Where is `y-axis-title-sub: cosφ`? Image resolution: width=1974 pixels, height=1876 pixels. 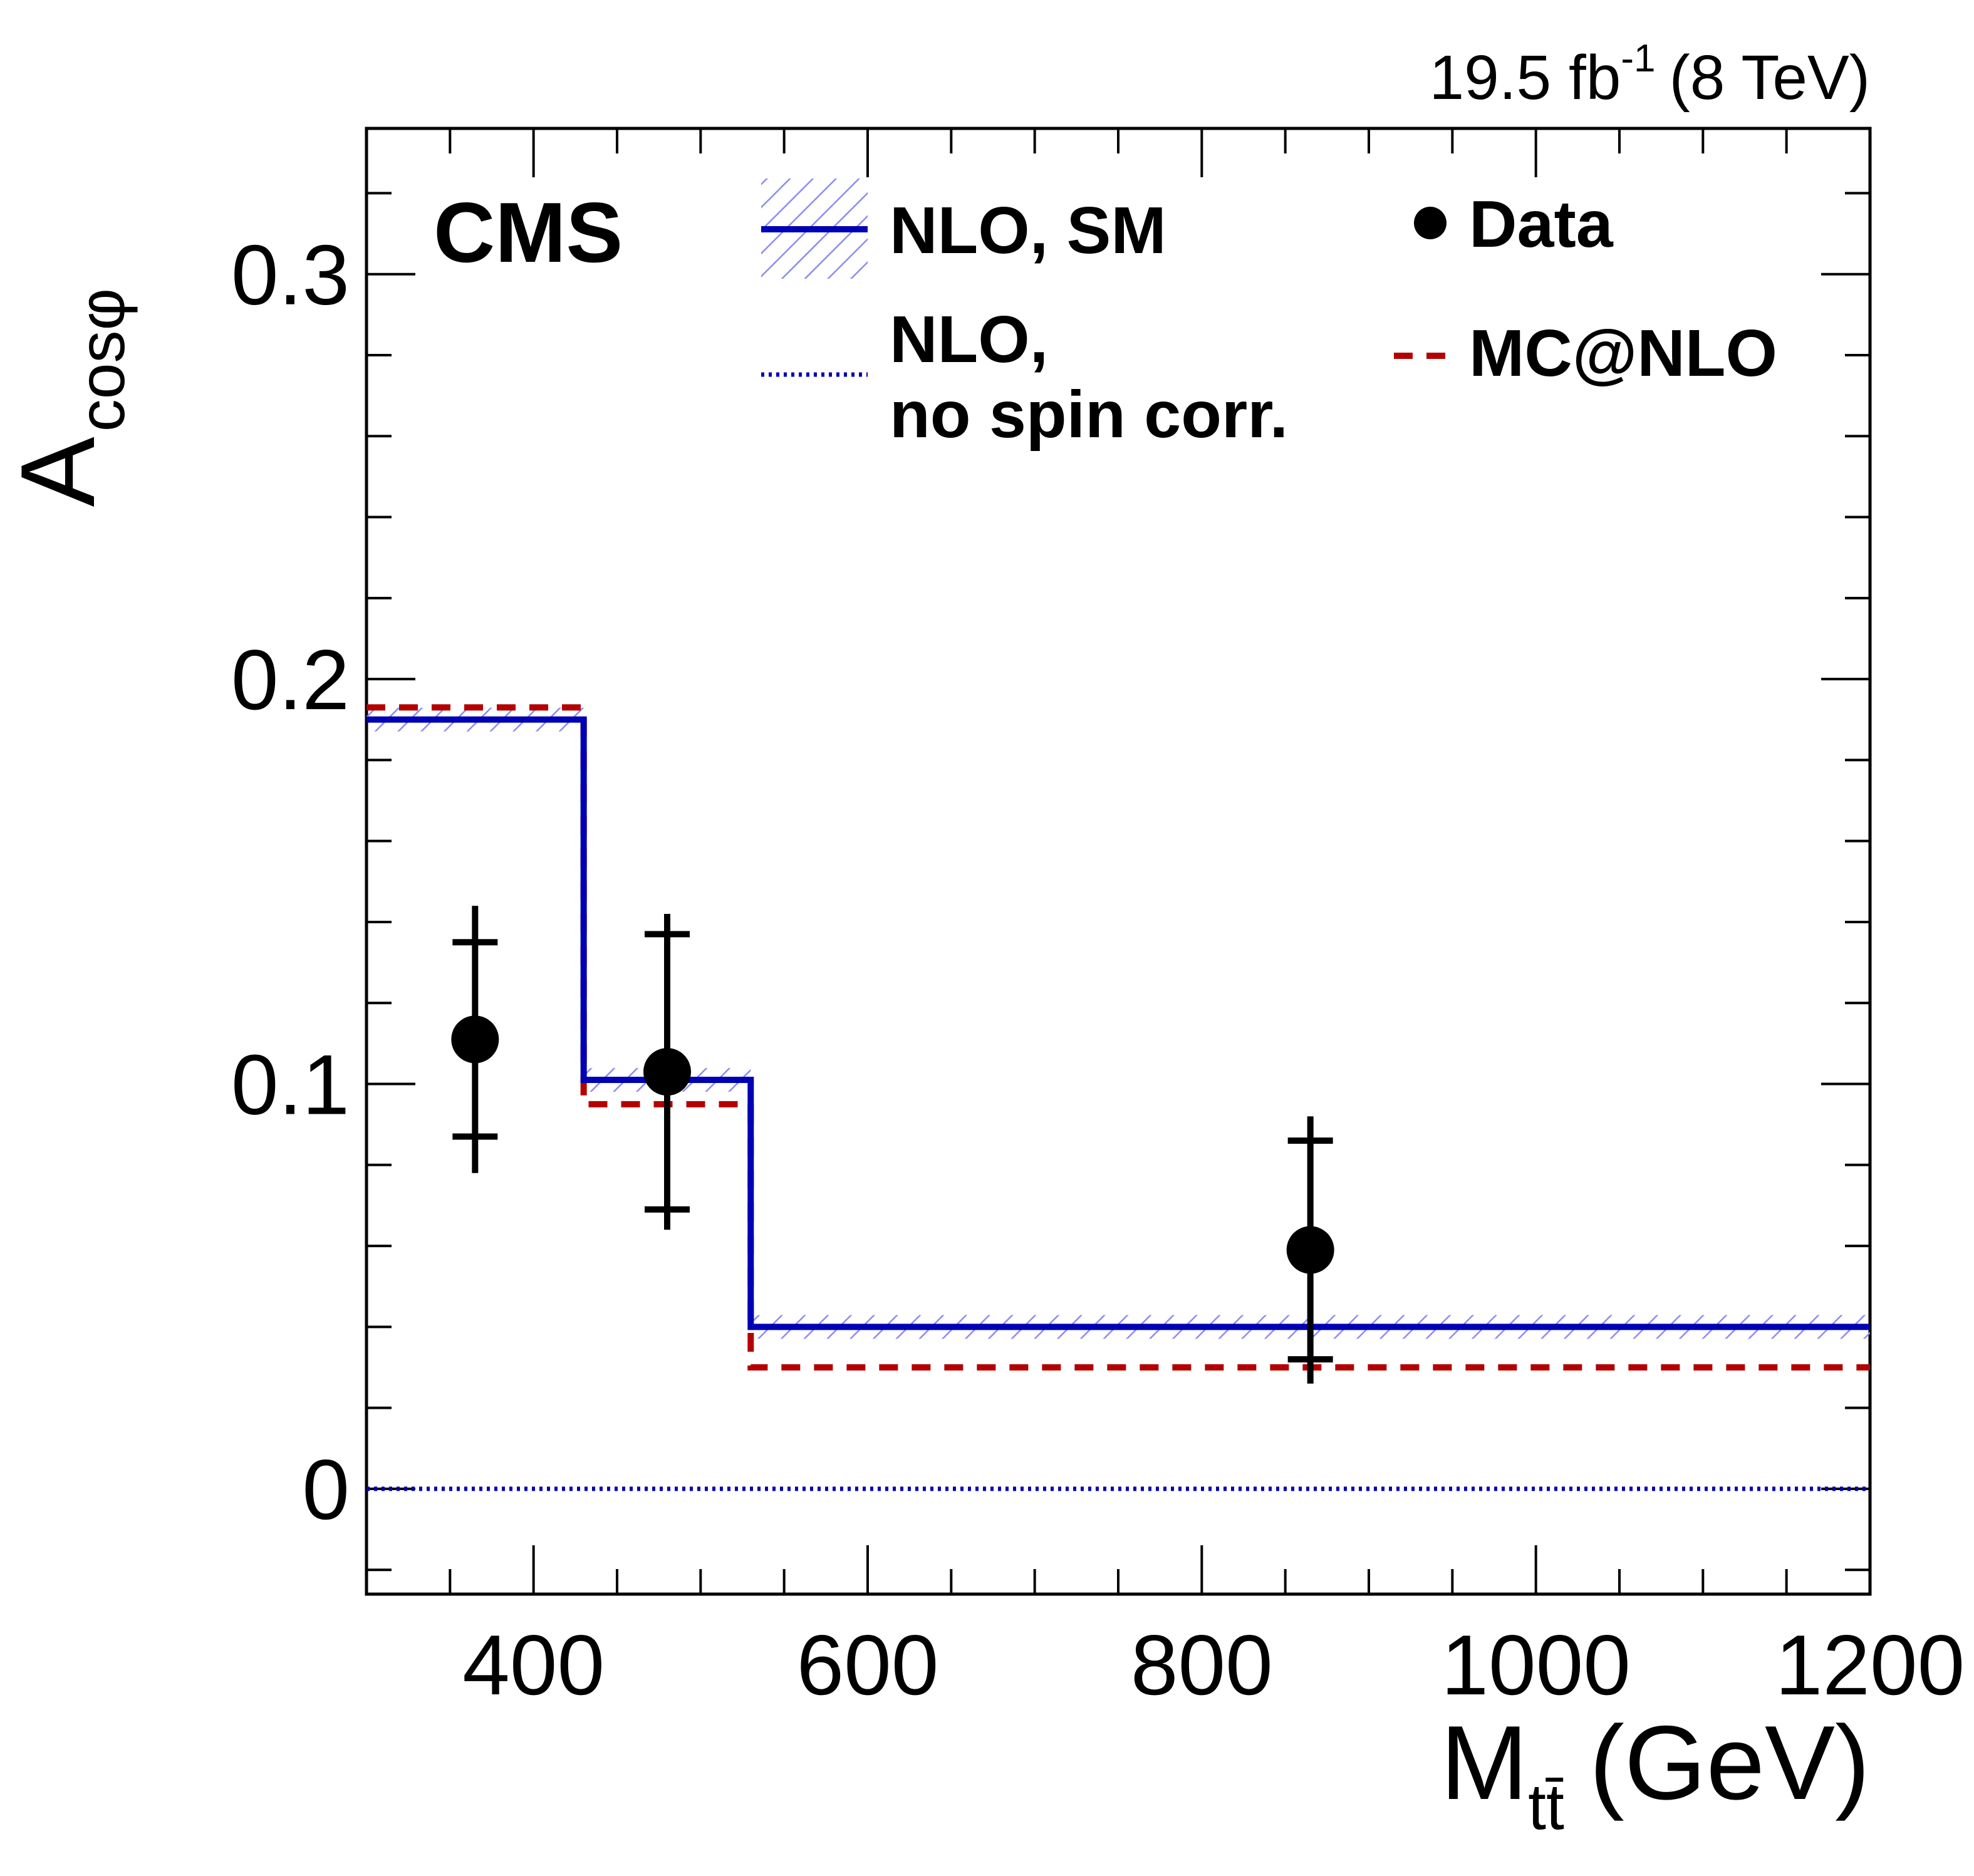 y-axis-title-sub: cosφ is located at coordinates (102, 360).